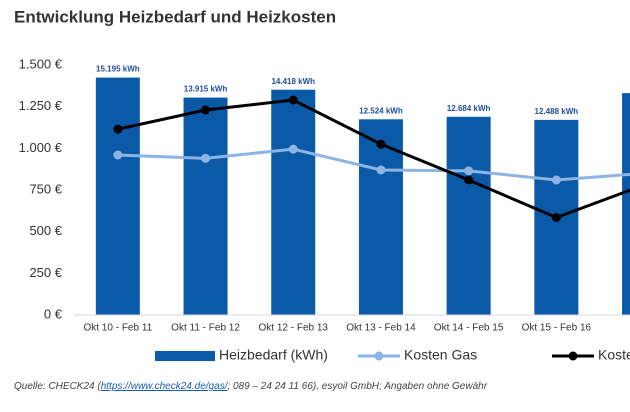  Describe the element at coordinates (117, 328) in the screenshot. I see `x-tick-label: Okt 10 - Feb 11` at that location.